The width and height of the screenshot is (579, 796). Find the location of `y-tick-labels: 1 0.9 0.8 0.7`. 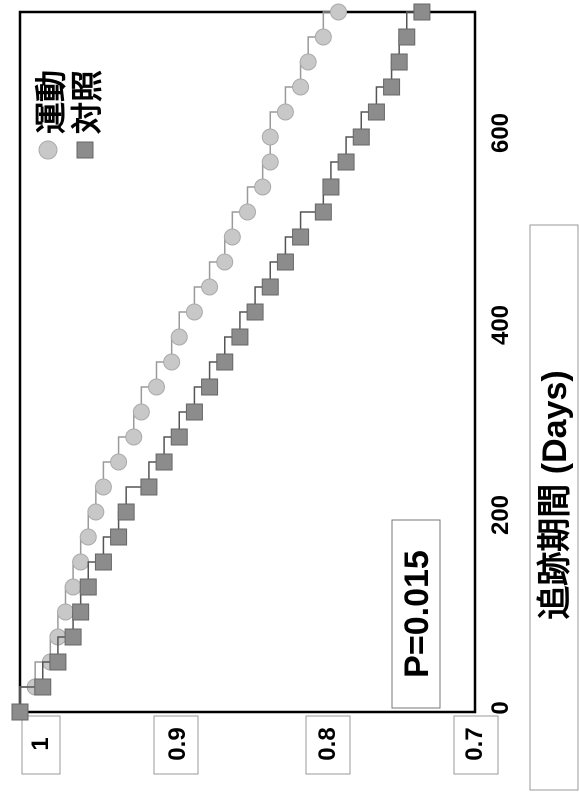

y-tick-labels: 1 0.9 0.8 0.7 is located at coordinates (257, 743).